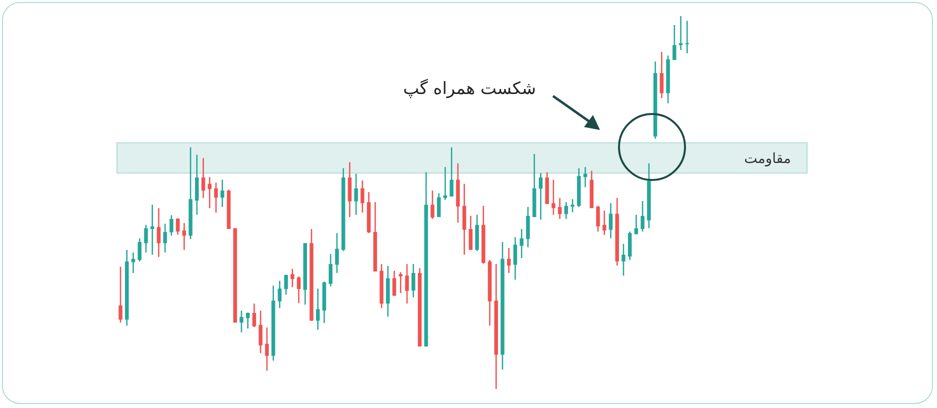  I want to click on annotation: شکست همراه گپ, so click(469, 88).